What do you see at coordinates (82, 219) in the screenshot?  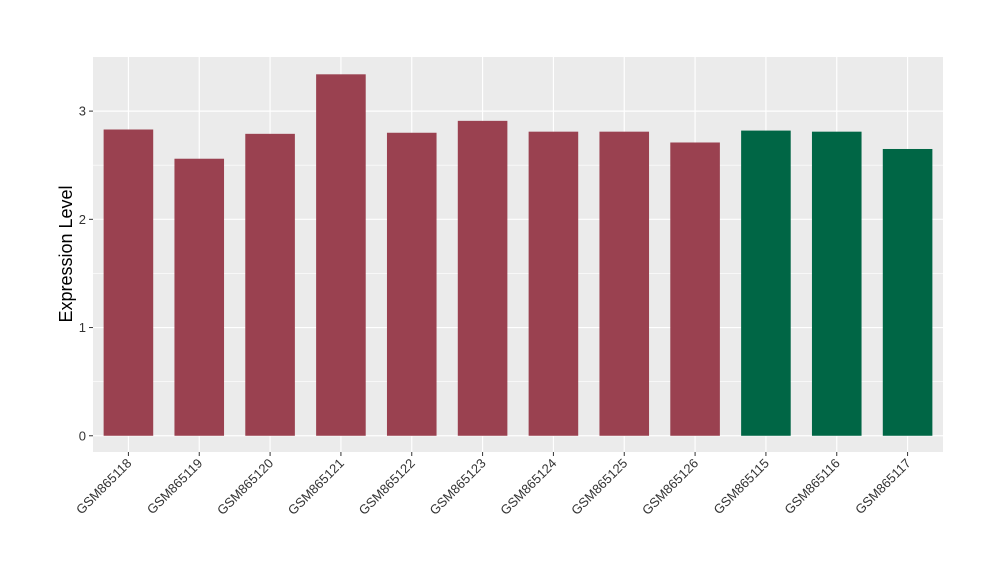 I see `y-tick-label: 2` at bounding box center [82, 219].